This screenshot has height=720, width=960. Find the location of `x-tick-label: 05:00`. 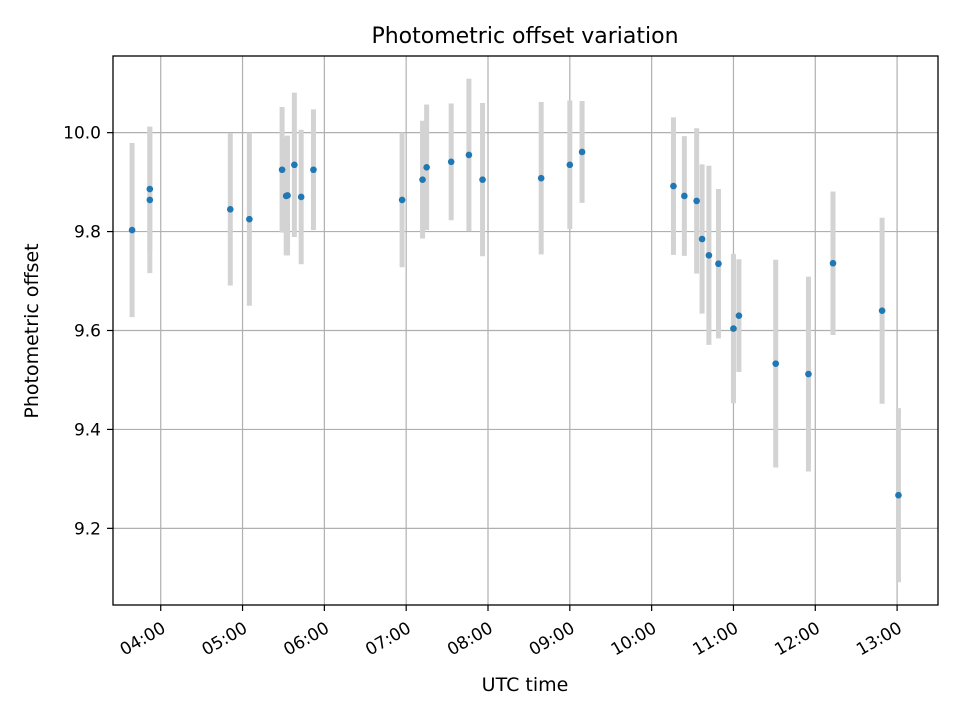

x-tick-label: 05:00 is located at coordinates (225, 639).